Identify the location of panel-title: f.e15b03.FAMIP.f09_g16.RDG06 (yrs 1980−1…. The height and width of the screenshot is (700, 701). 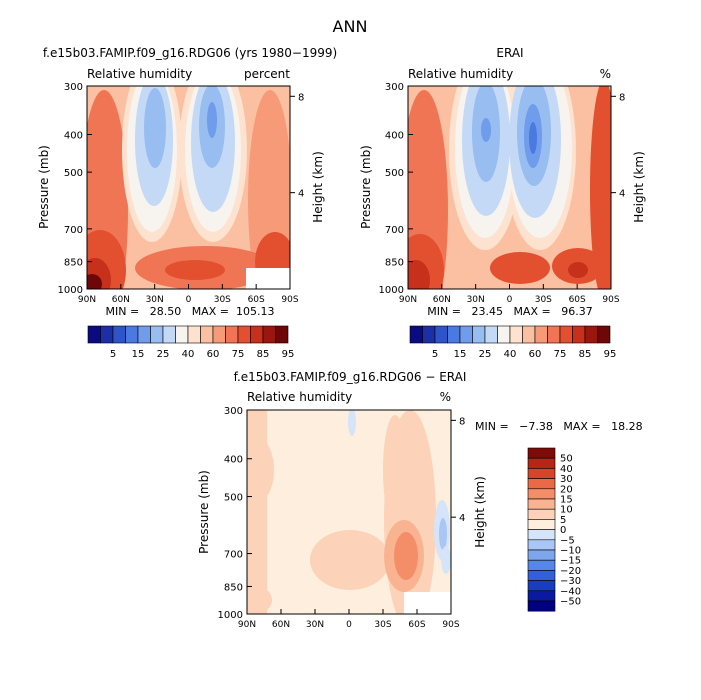
(190, 53).